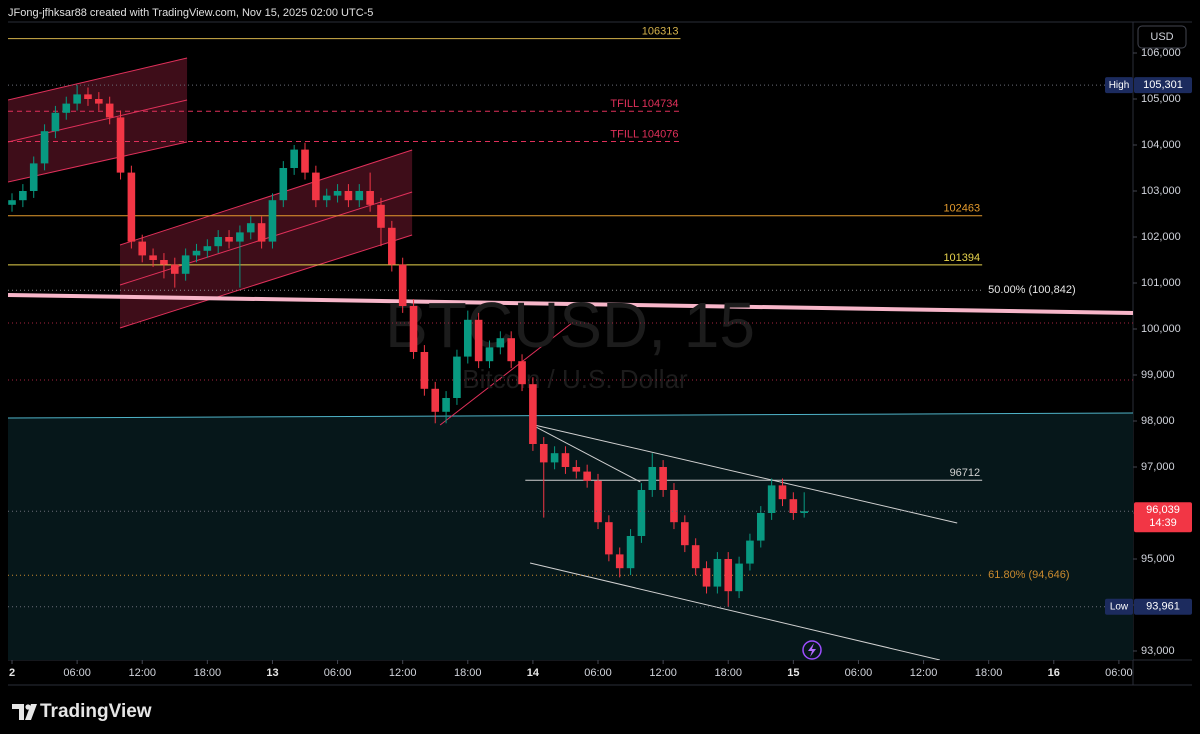 The height and width of the screenshot is (734, 1200). I want to click on price-badge-value: 96,039, so click(1163, 510).